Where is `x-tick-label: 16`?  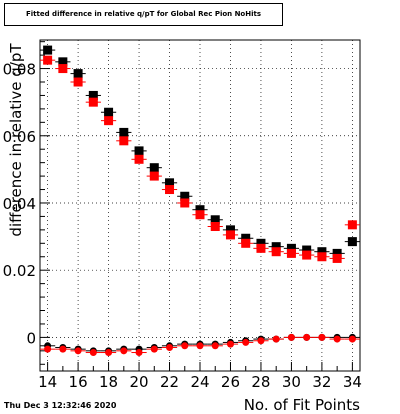 x-tick-label: 16 is located at coordinates (78, 382).